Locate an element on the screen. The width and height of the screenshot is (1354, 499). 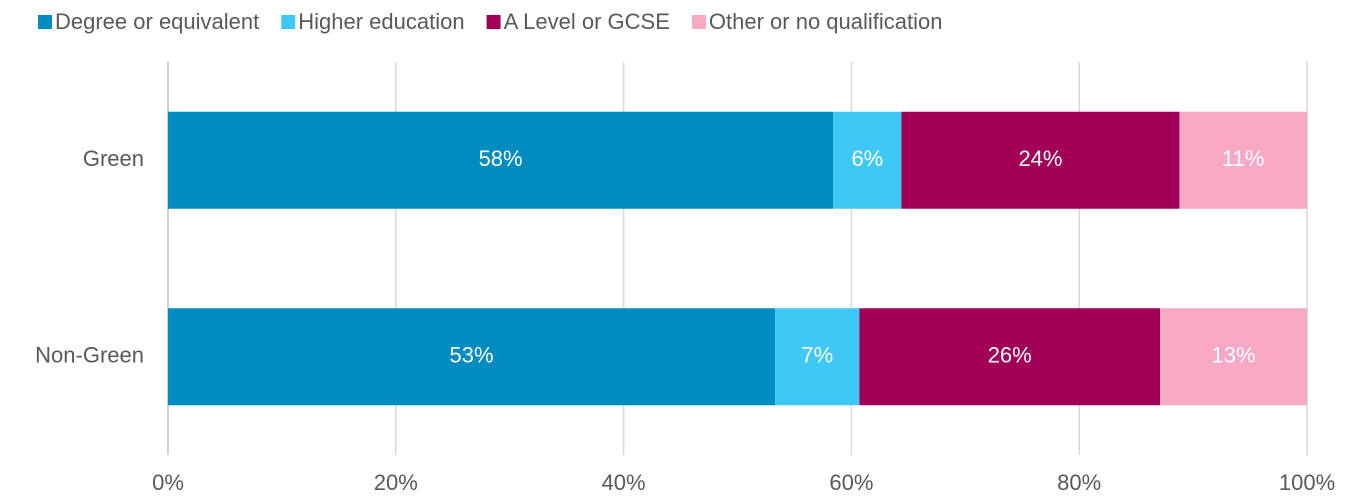
x-tick-label: 60% is located at coordinates (851, 482).